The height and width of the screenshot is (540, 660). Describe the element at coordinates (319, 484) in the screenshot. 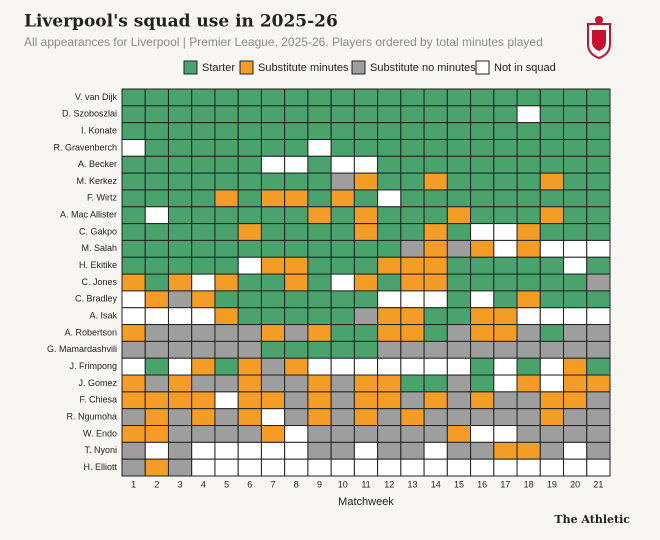

I see `x-tick-label: 9` at that location.